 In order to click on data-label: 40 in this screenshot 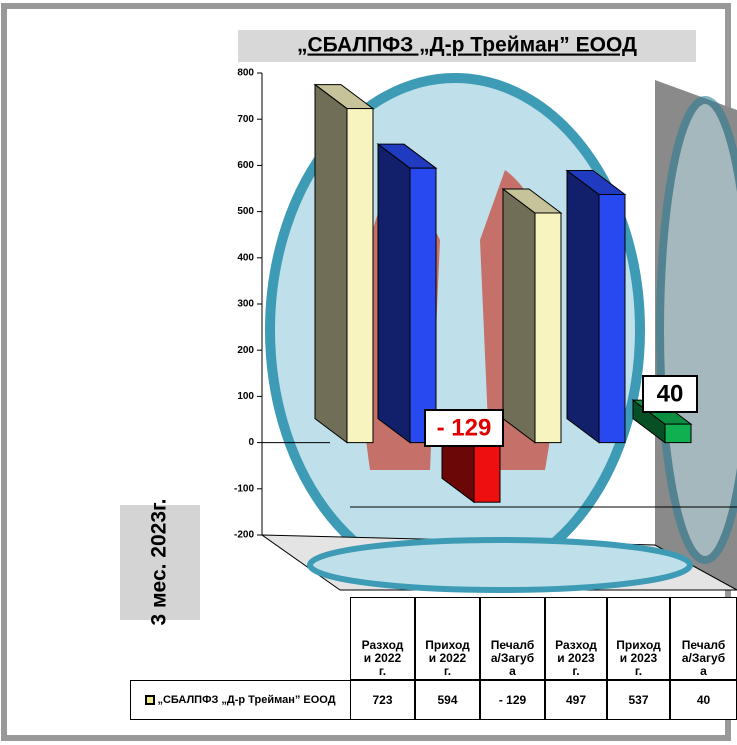, I will do `click(670, 393)`.